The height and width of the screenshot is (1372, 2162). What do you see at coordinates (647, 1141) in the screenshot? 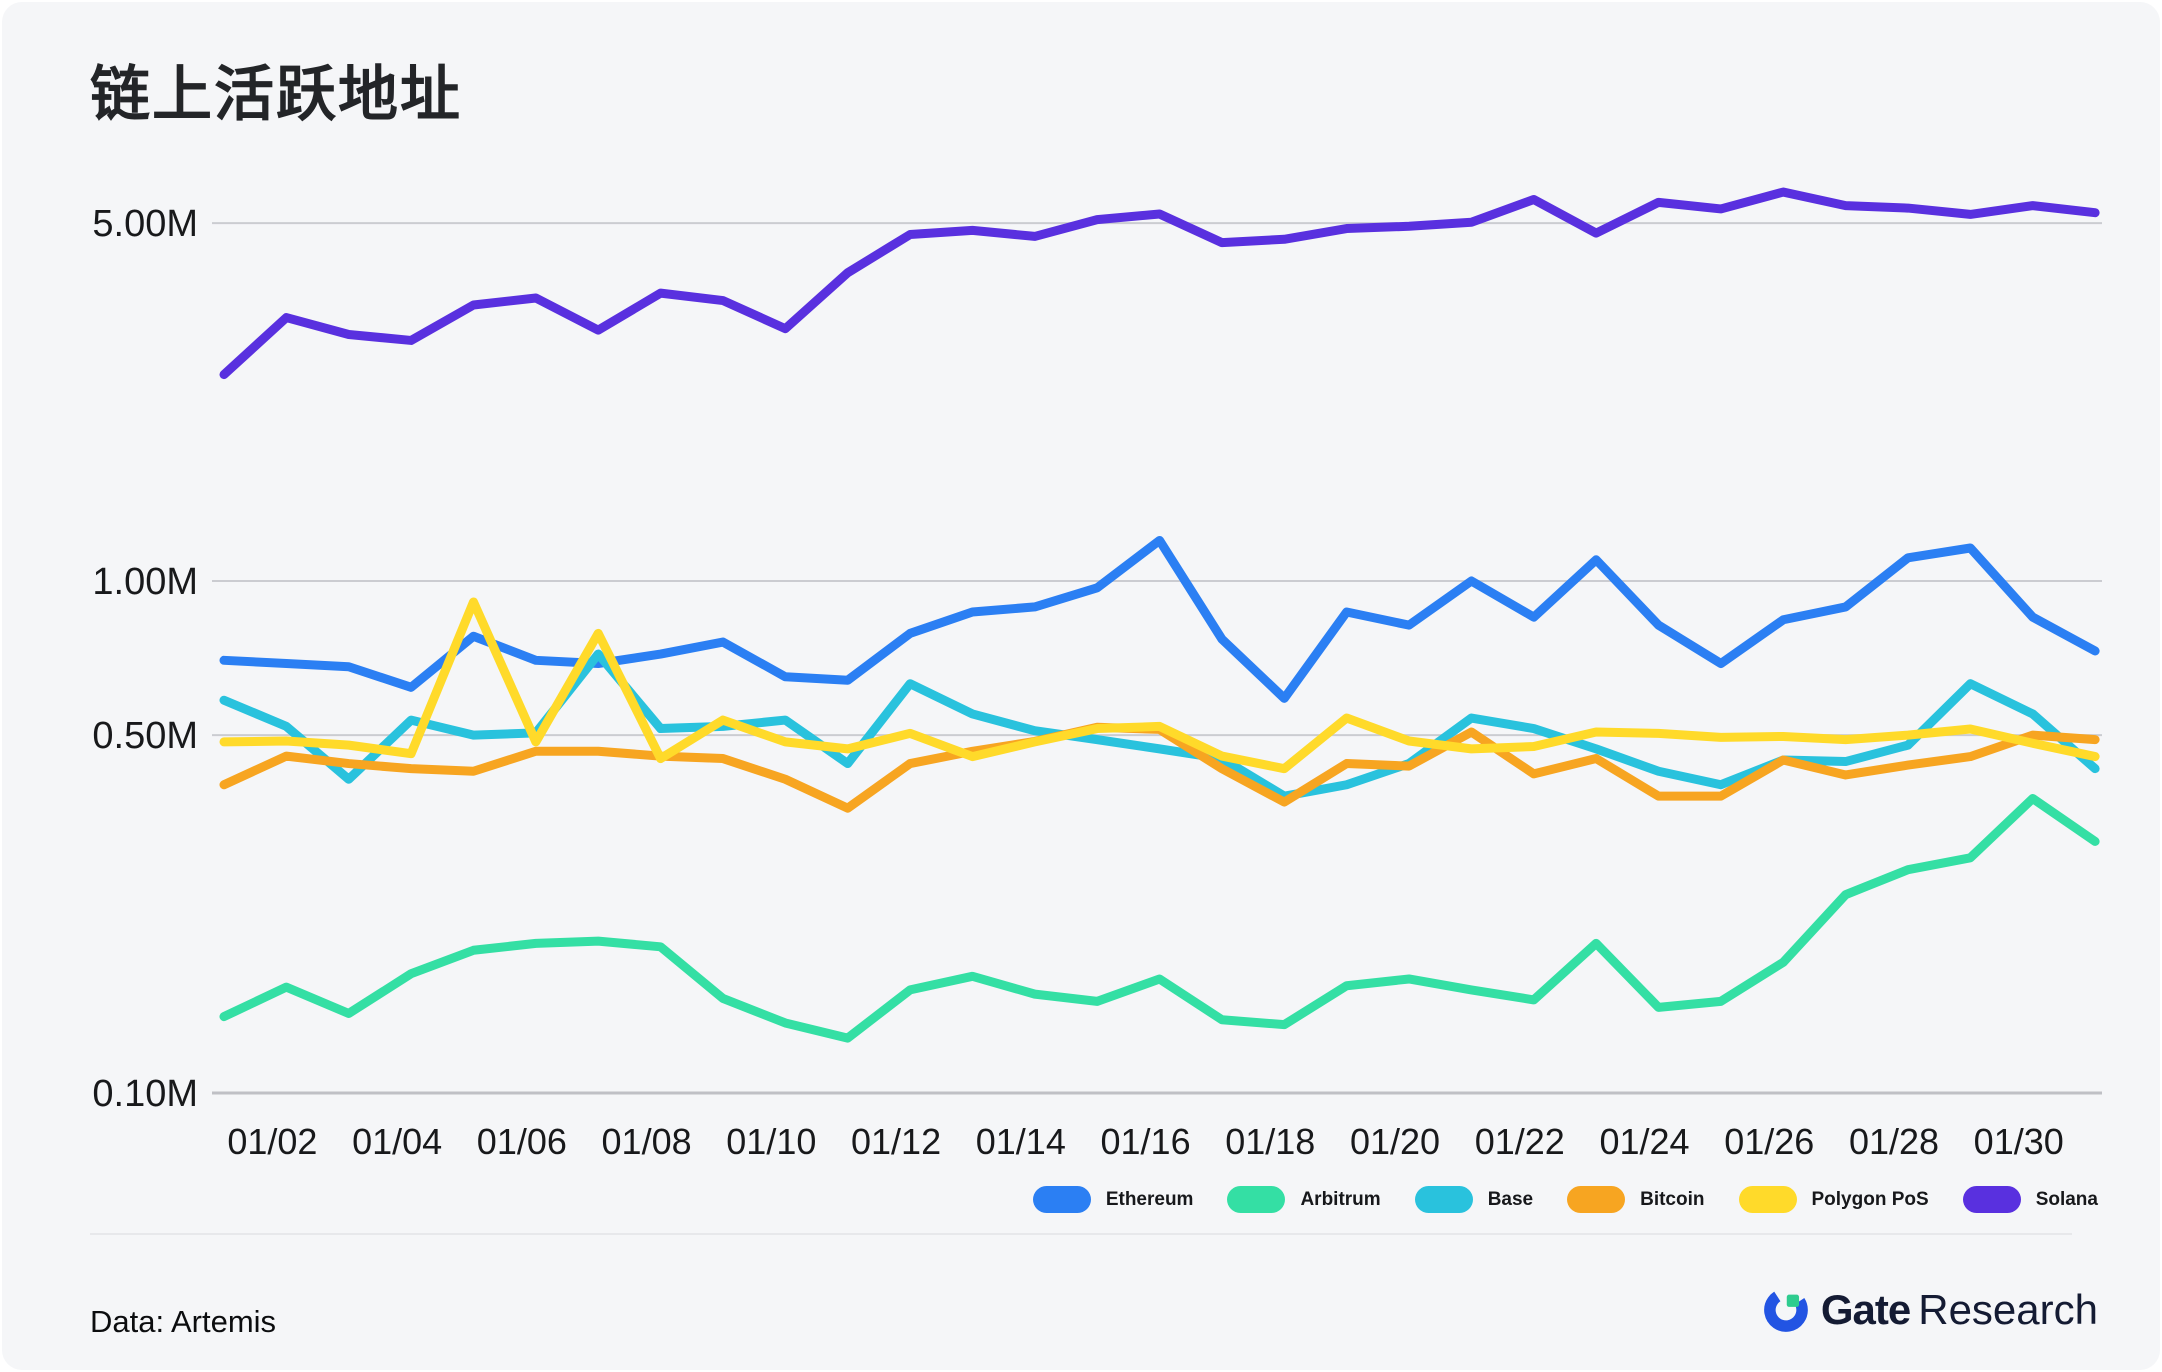
I see `x-tick-label: 01/08` at bounding box center [647, 1141].